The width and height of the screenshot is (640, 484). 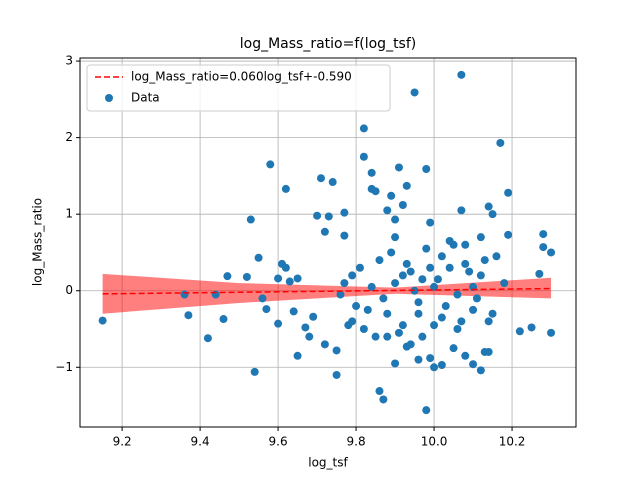 What do you see at coordinates (69, 137) in the screenshot?
I see `y-tick-label: 2` at bounding box center [69, 137].